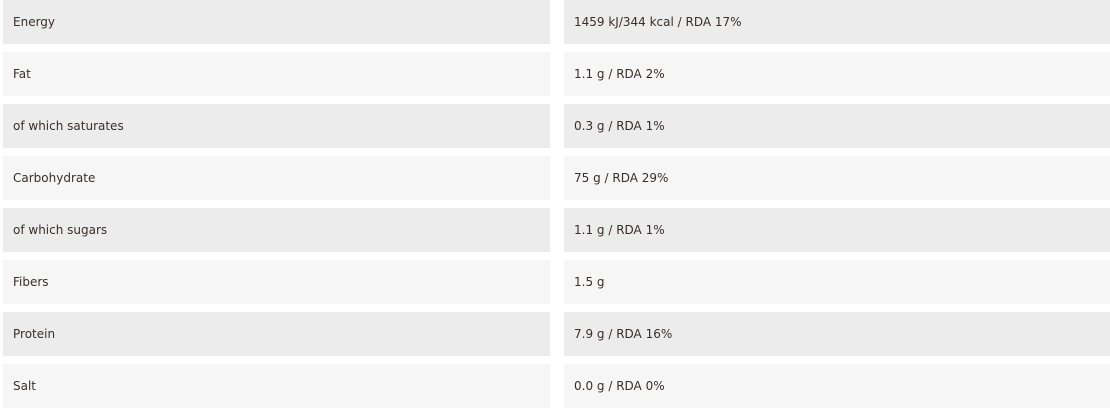  I want to click on table-row: Salt 0.0 g / RDA 0%, so click(555, 386).